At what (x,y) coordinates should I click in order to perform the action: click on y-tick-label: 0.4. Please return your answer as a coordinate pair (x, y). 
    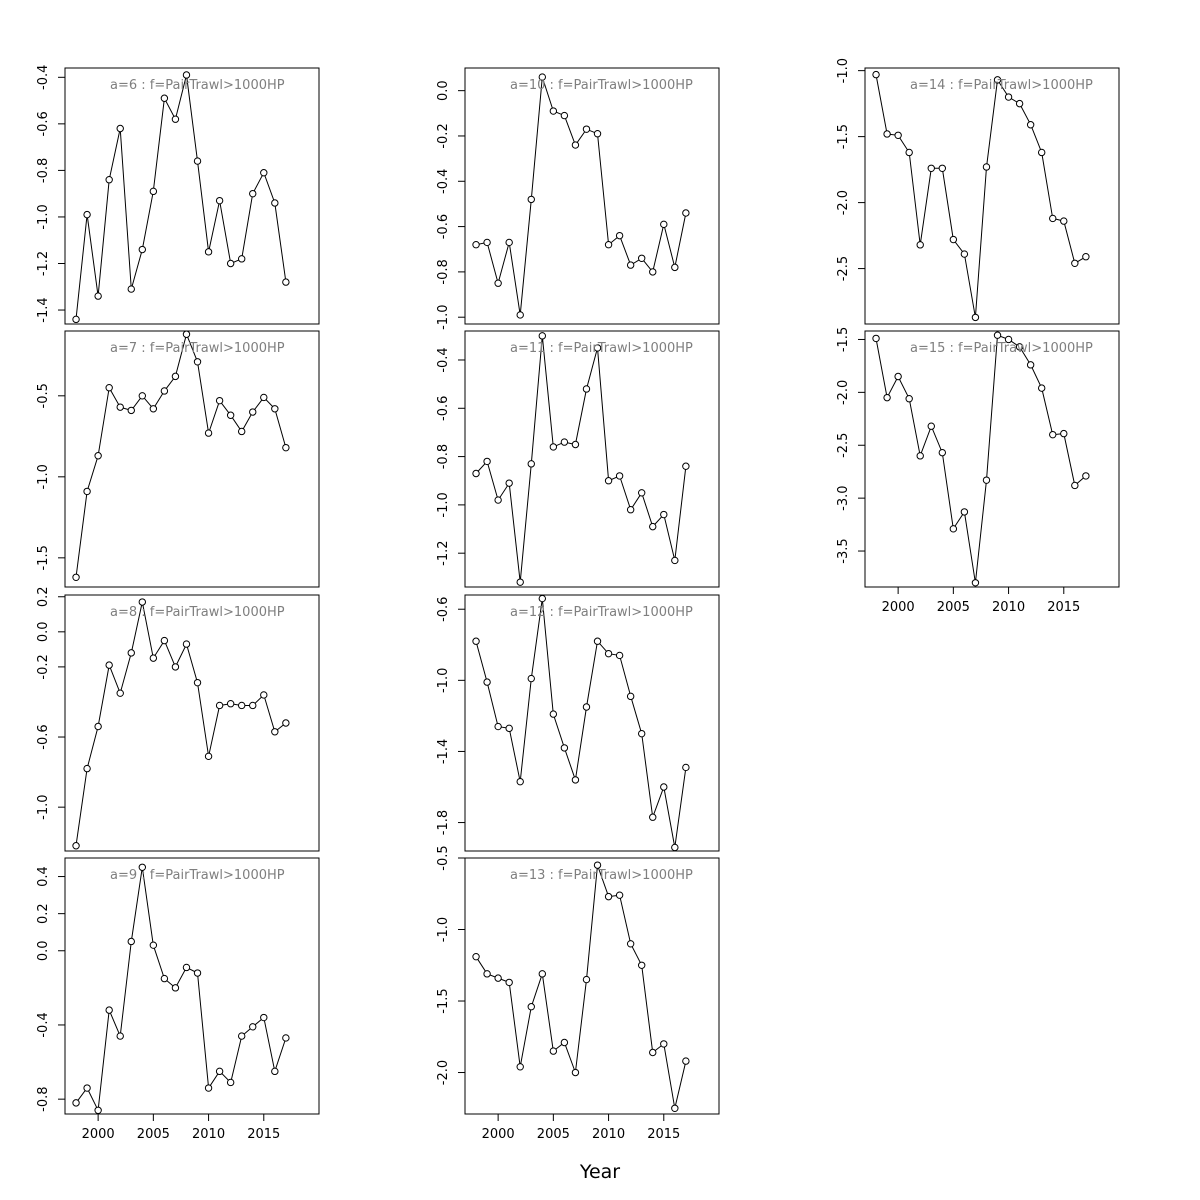
    Looking at the image, I should click on (43, 876).